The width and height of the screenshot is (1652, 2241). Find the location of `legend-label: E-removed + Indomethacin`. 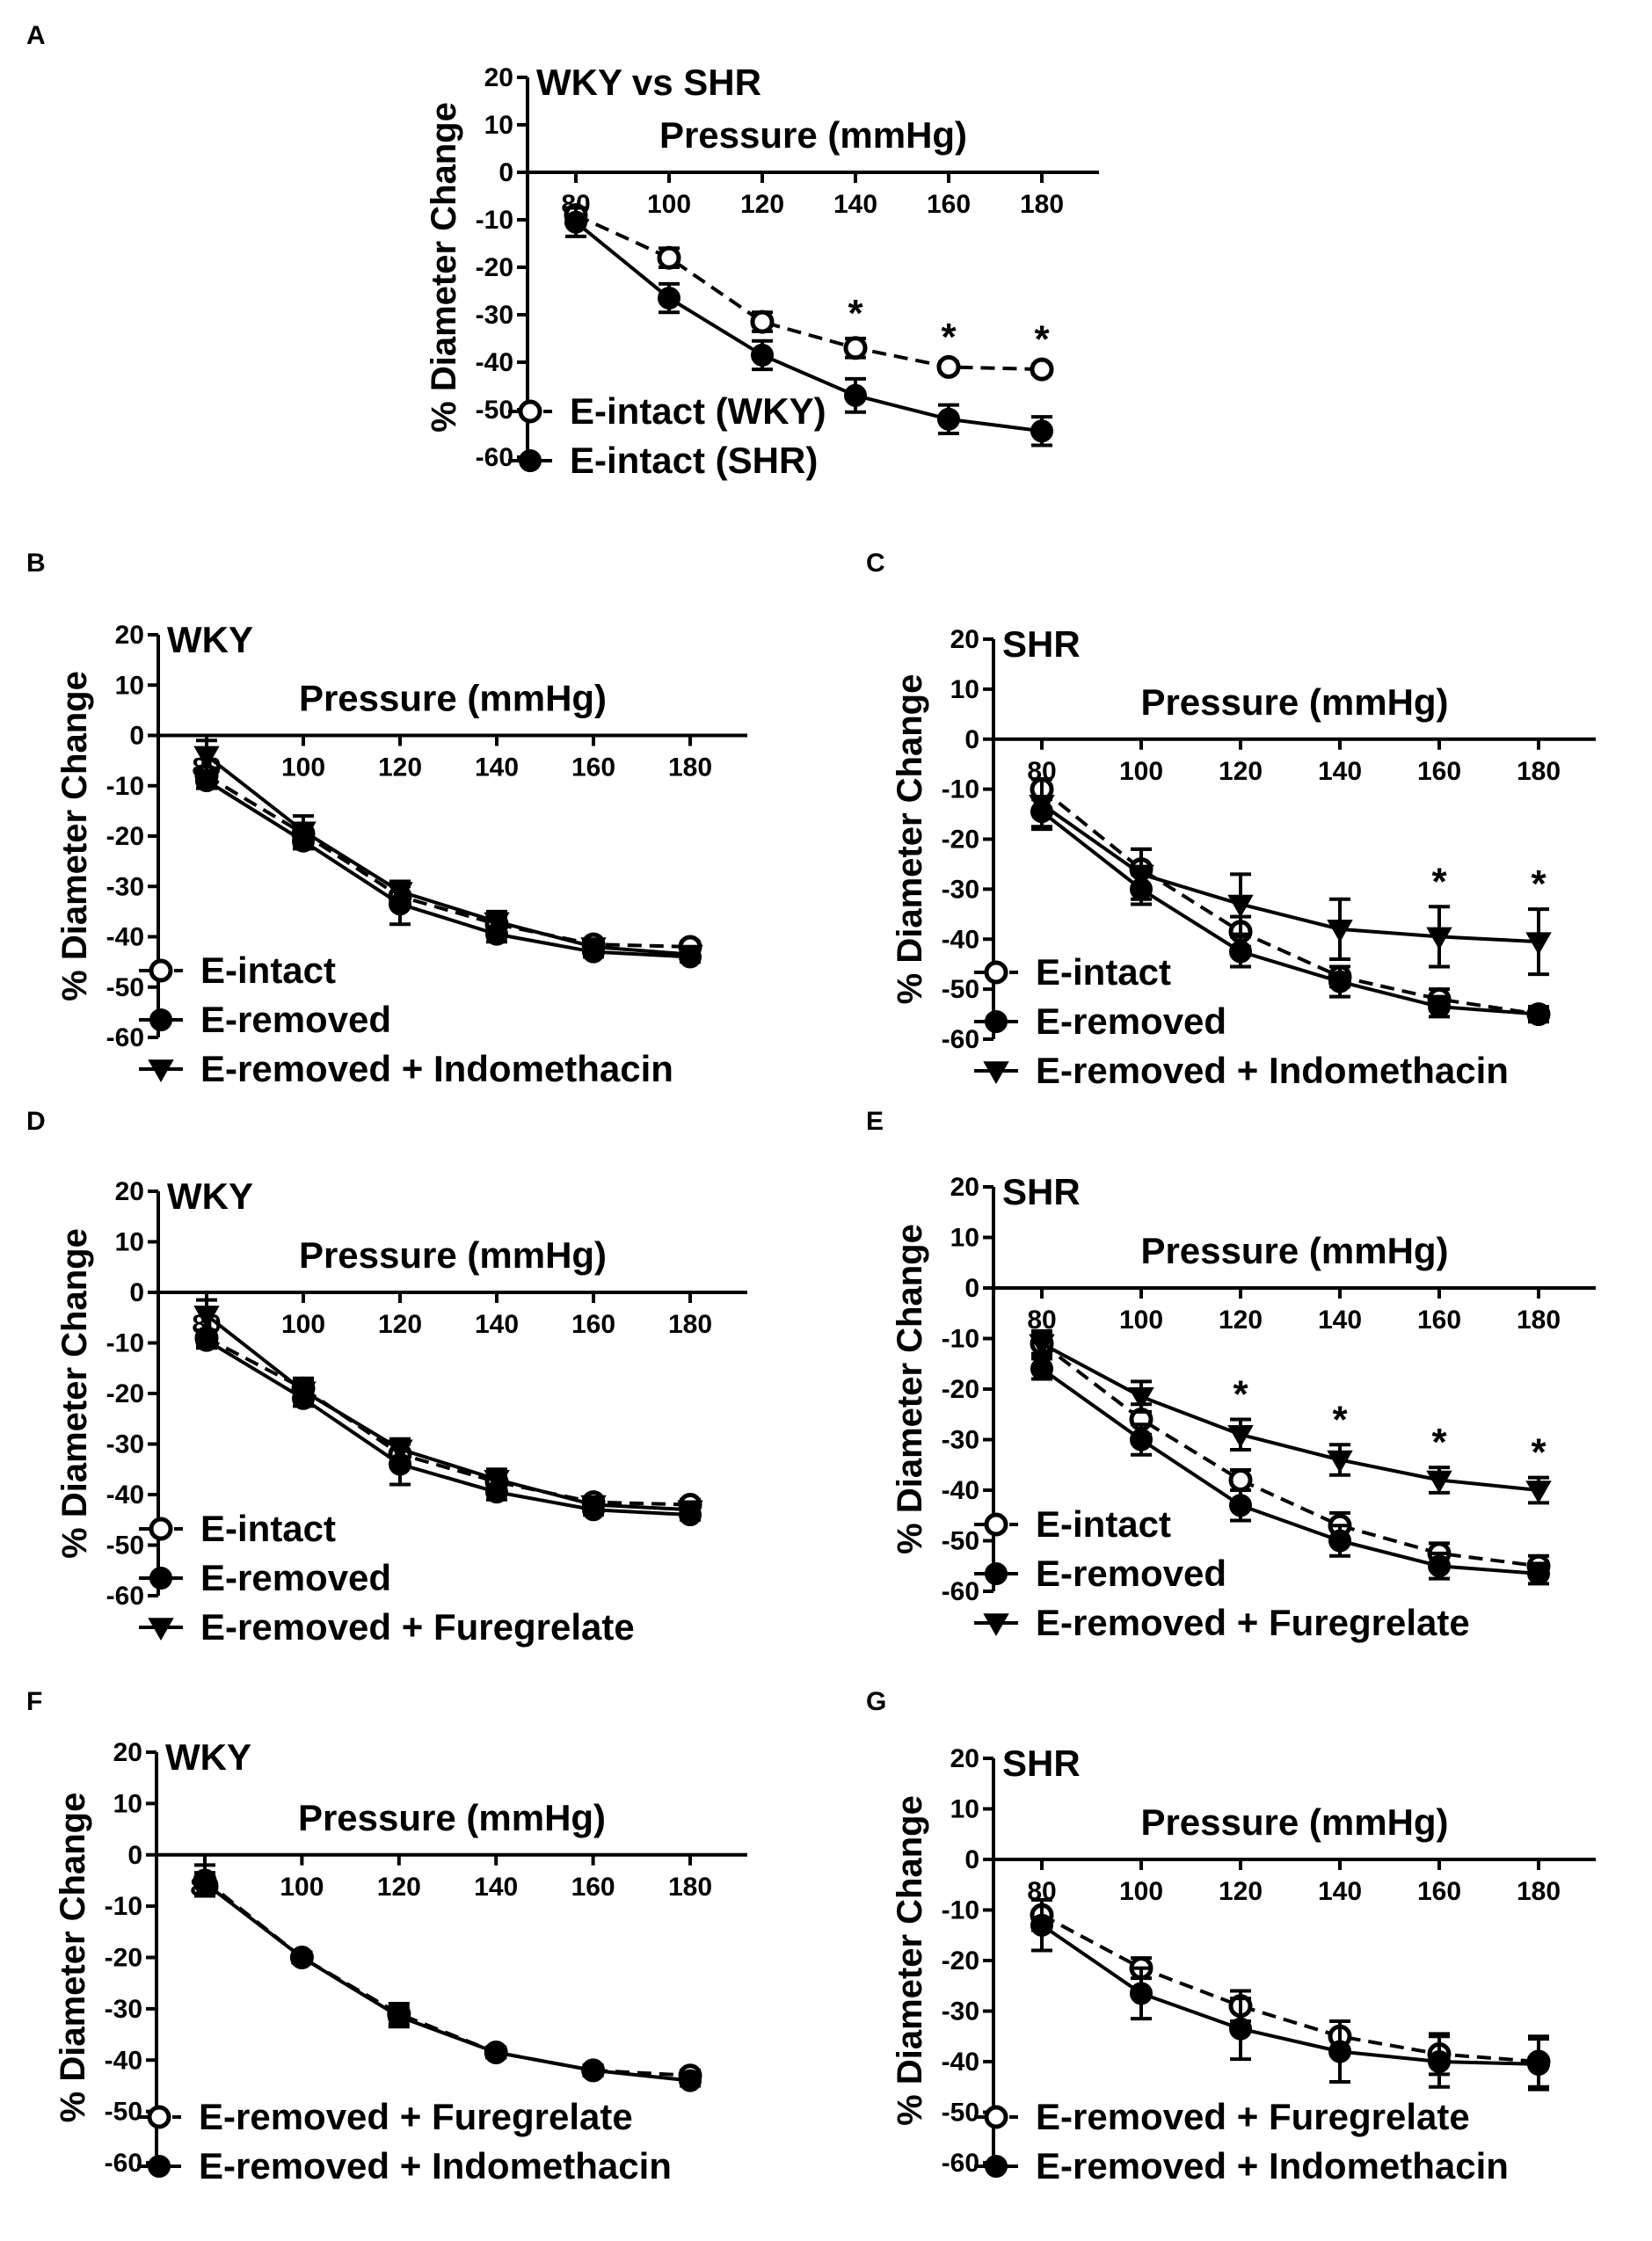

legend-label: E-removed + Indomethacin is located at coordinates (1272, 1070).